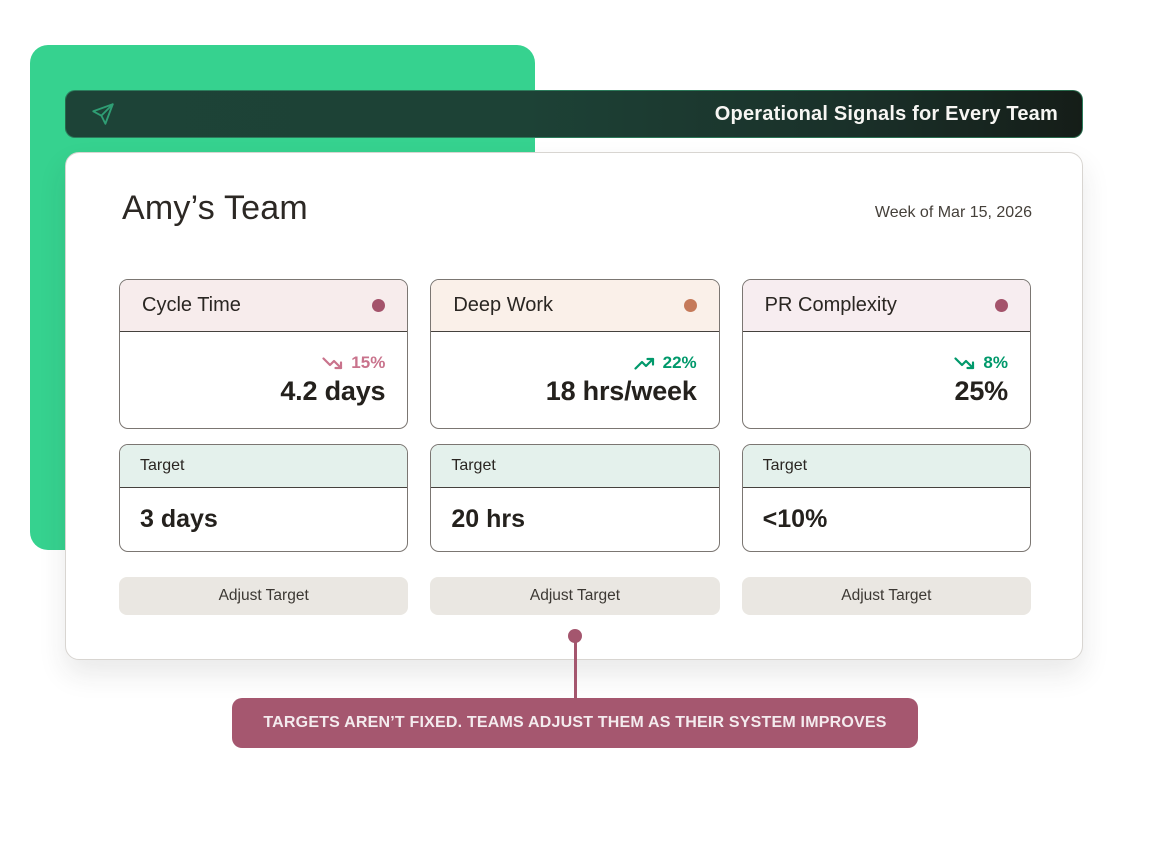  Describe the element at coordinates (215, 208) in the screenshot. I see `team-name: Amy’s Team` at that location.